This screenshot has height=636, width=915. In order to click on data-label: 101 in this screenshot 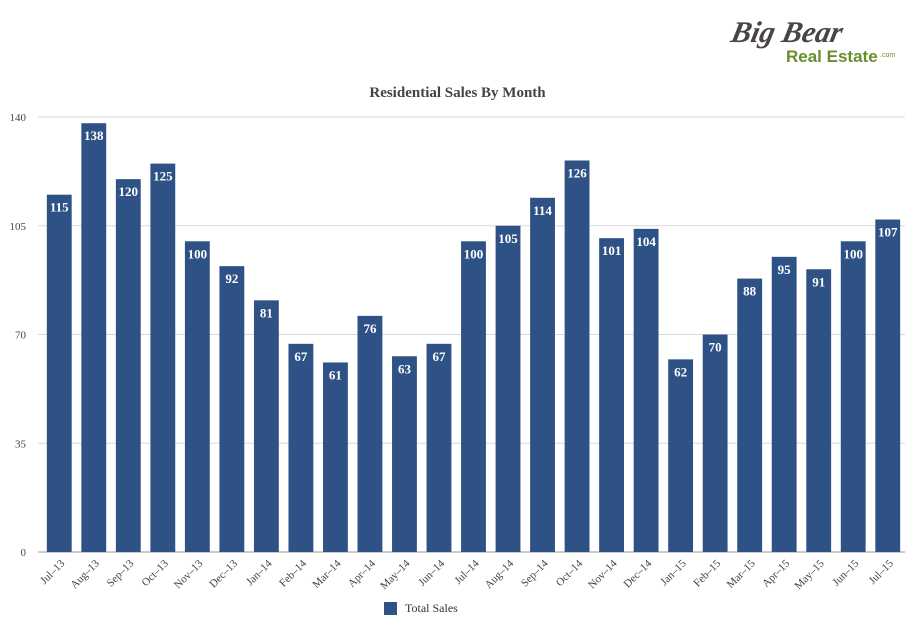, I will do `click(612, 250)`.